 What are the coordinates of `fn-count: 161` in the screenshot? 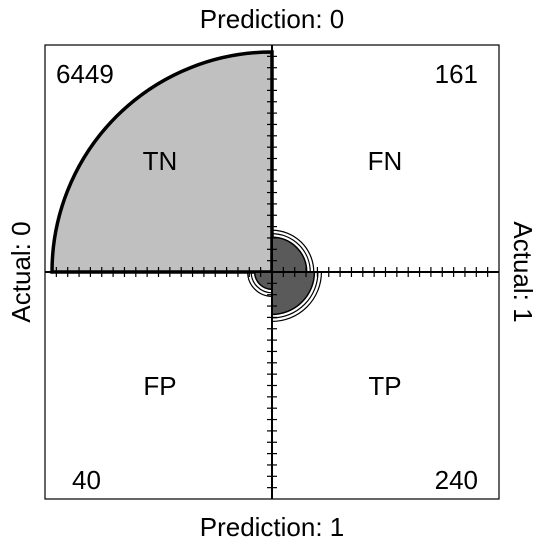 It's located at (456, 74).